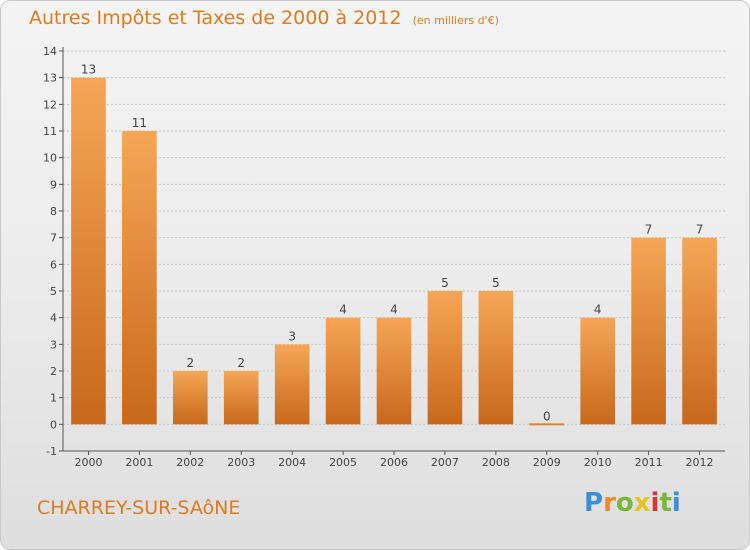 The width and height of the screenshot is (750, 550). What do you see at coordinates (215, 18) in the screenshot?
I see `title-main: Autres Impôts et Taxes de 2000 à 2012` at bounding box center [215, 18].